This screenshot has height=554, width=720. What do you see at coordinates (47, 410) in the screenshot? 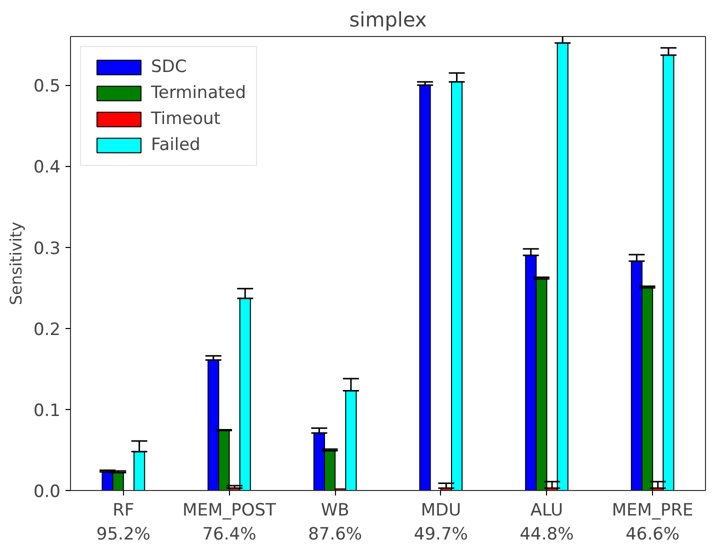
I see `y-tick-label: 0.1` at bounding box center [47, 410].